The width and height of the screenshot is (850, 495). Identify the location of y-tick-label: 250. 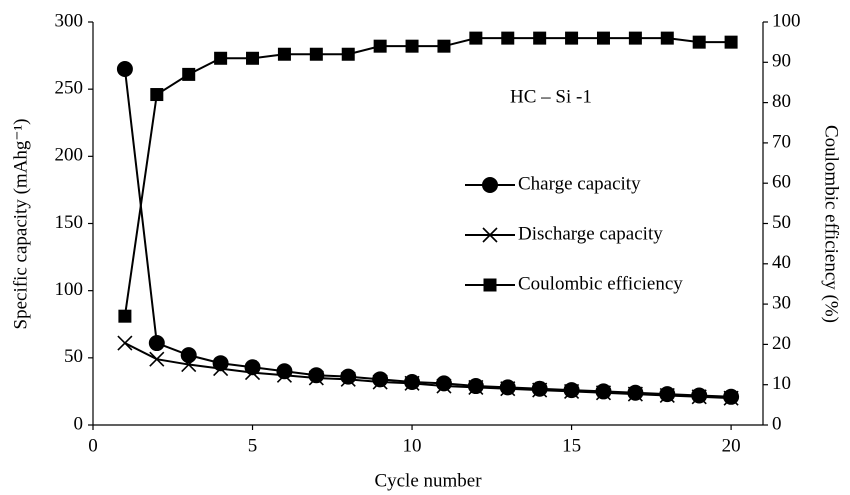
(69, 88).